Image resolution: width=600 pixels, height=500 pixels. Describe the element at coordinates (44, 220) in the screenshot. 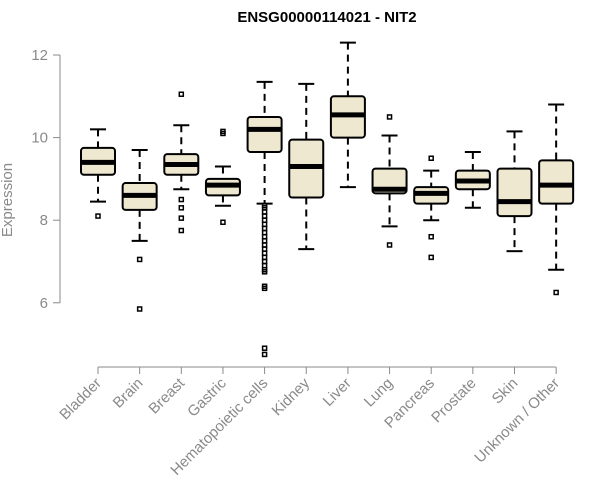

I see `y-tick-label: 8` at that location.